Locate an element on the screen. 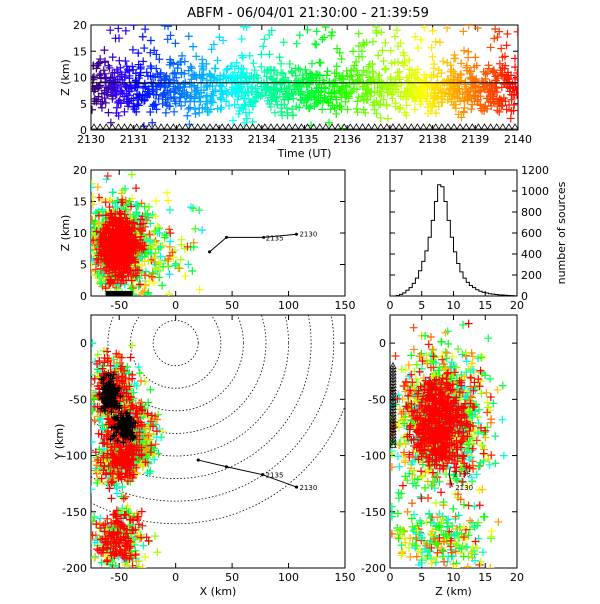 This screenshot has height=604, width=600. histogram-frame is located at coordinates (453, 233).